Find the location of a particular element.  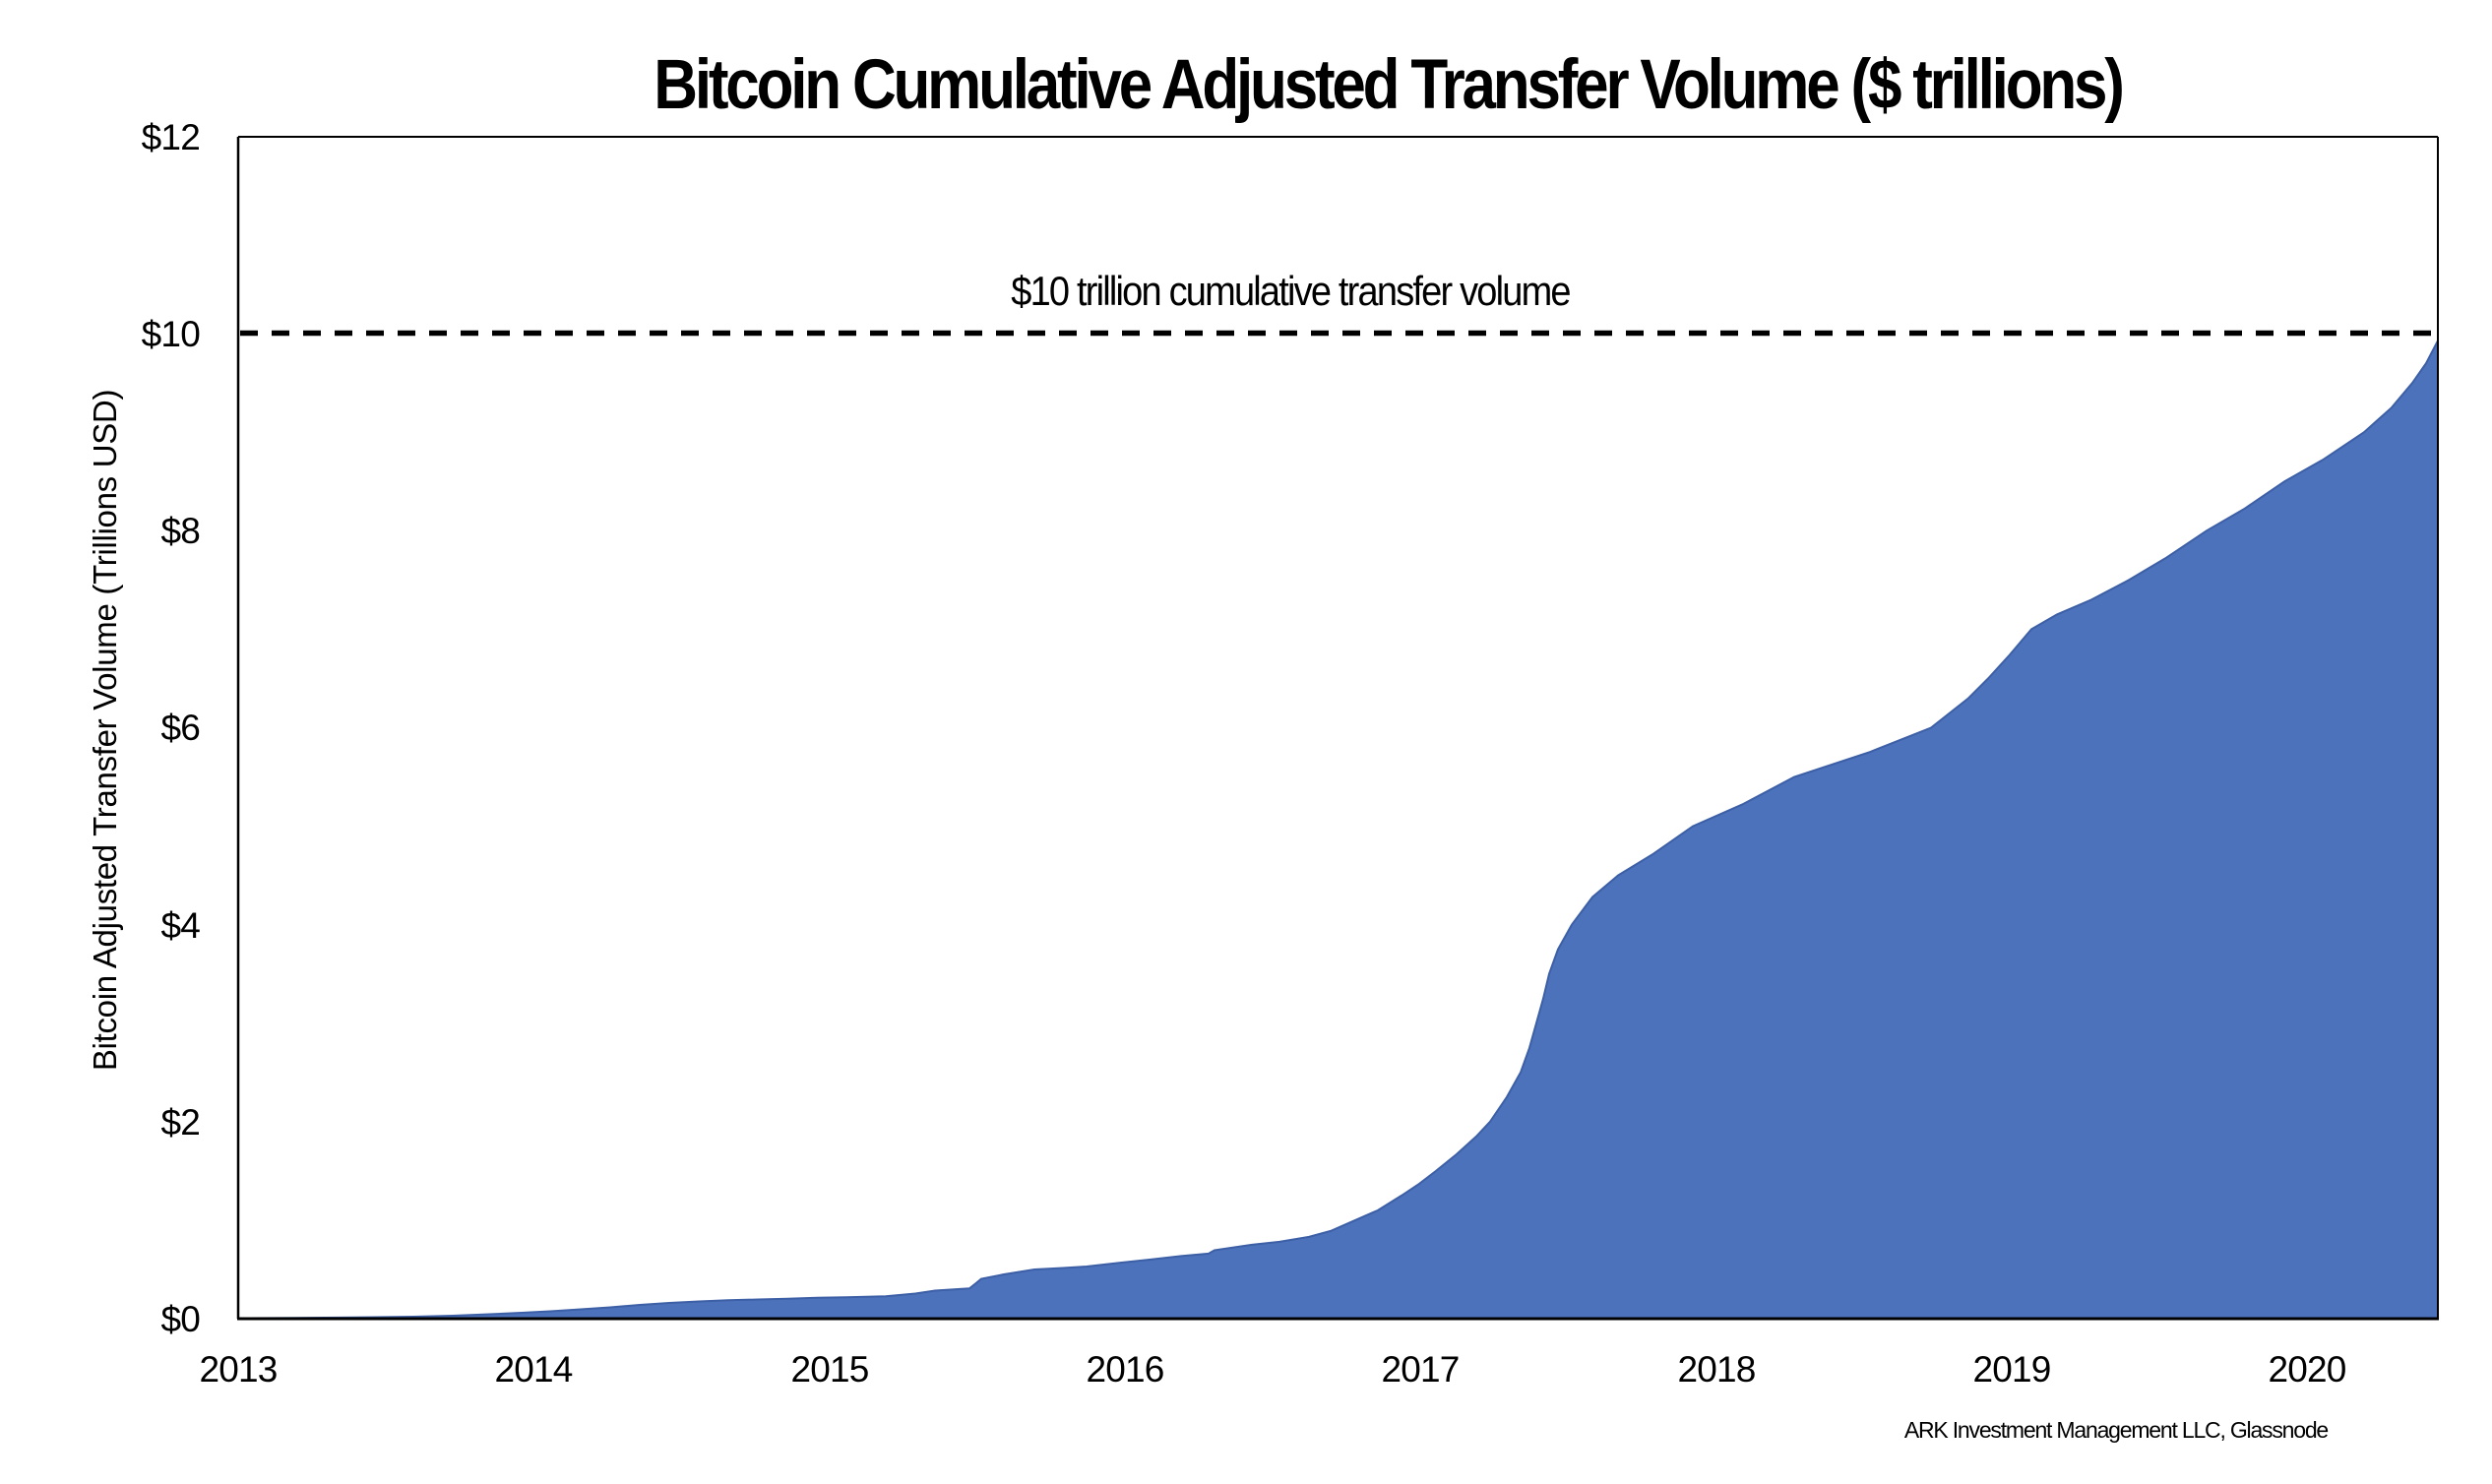

svg-text: 2019 is located at coordinates (2011, 1370).